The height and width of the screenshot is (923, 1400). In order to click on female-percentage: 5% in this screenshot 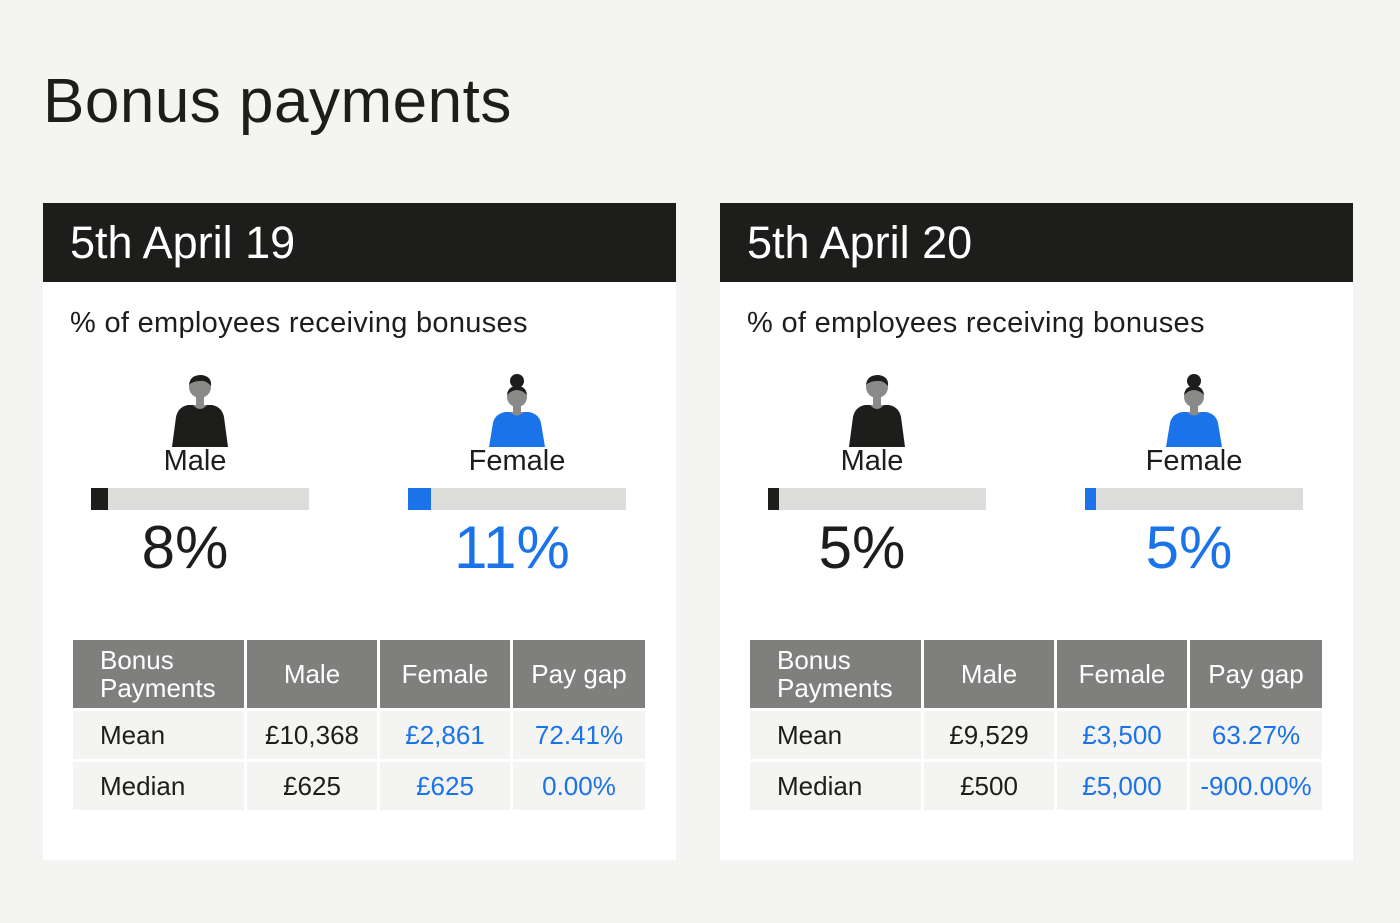, I will do `click(1189, 547)`.